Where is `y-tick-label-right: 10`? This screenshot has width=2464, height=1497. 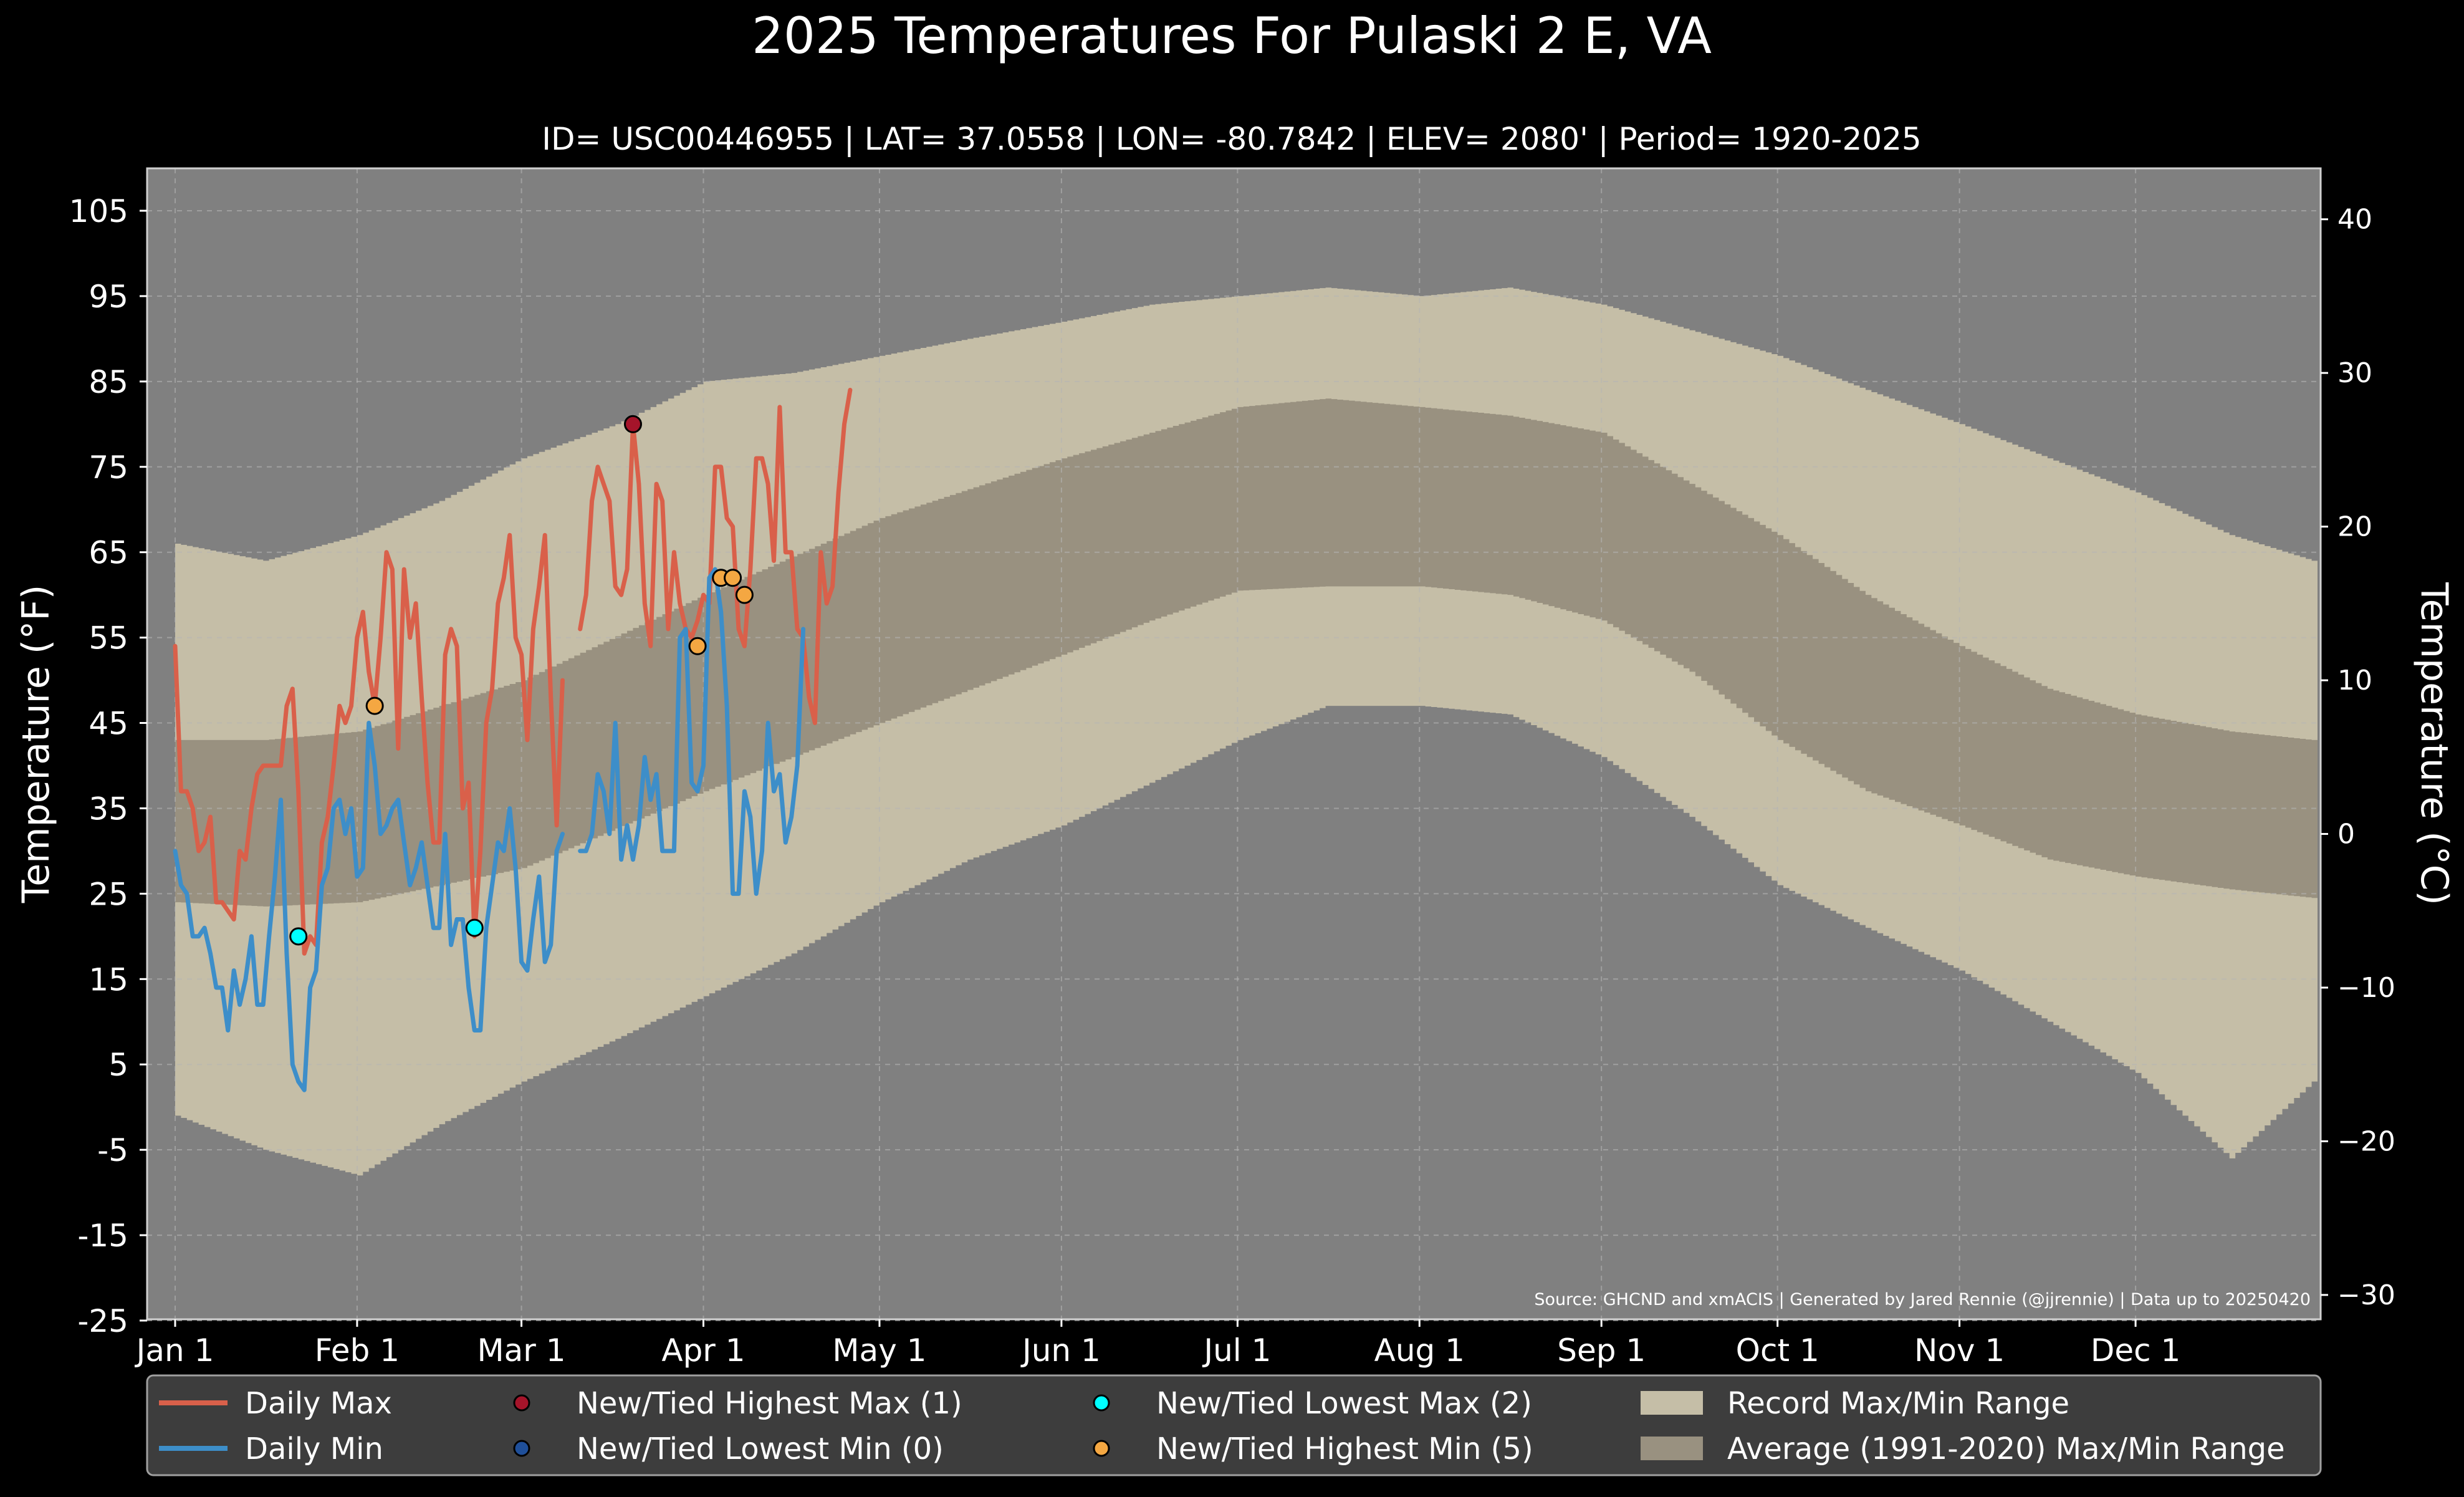
y-tick-label-right: 10 is located at coordinates (2354, 680).